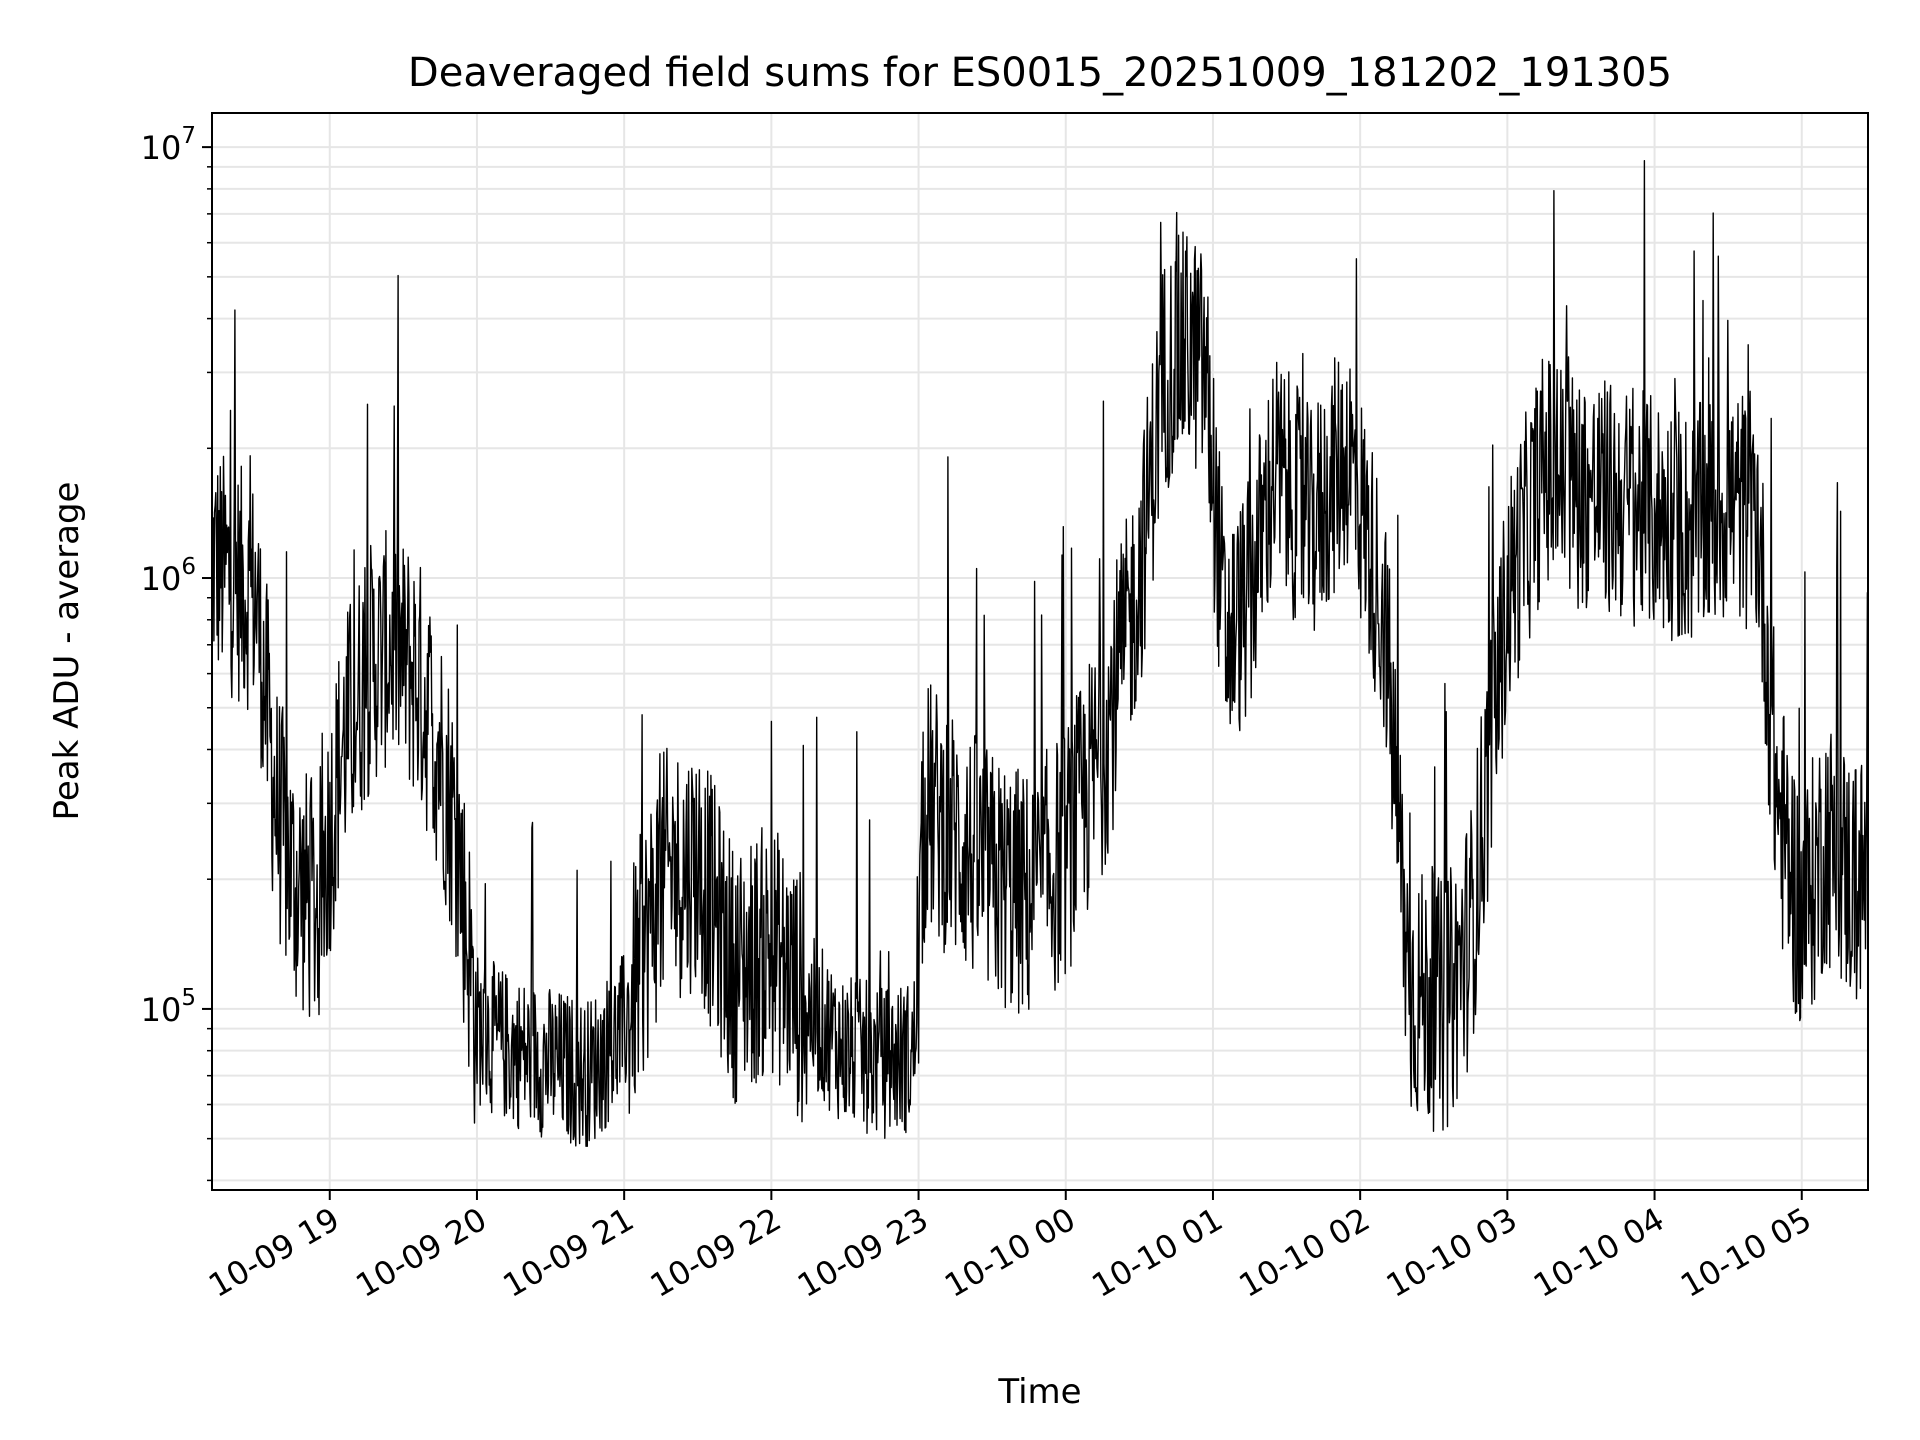 This screenshot has height=1440, width=1920. Describe the element at coordinates (421, 1252) in the screenshot. I see `x-tick-label: 10-09 20` at that location.